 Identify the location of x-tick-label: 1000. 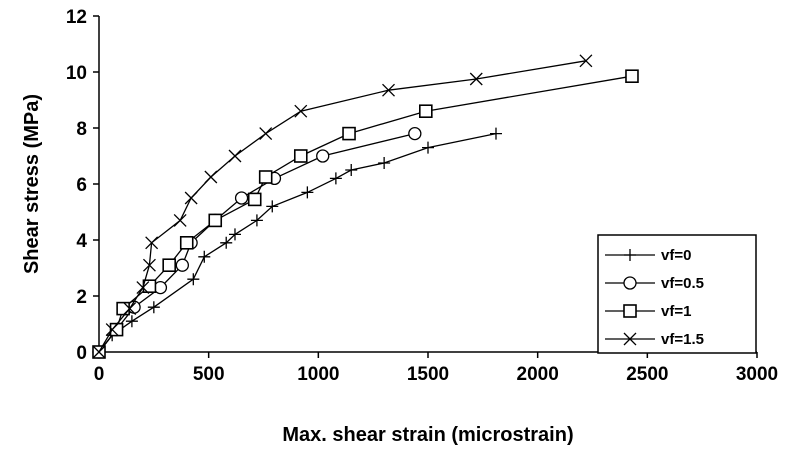
(318, 374).